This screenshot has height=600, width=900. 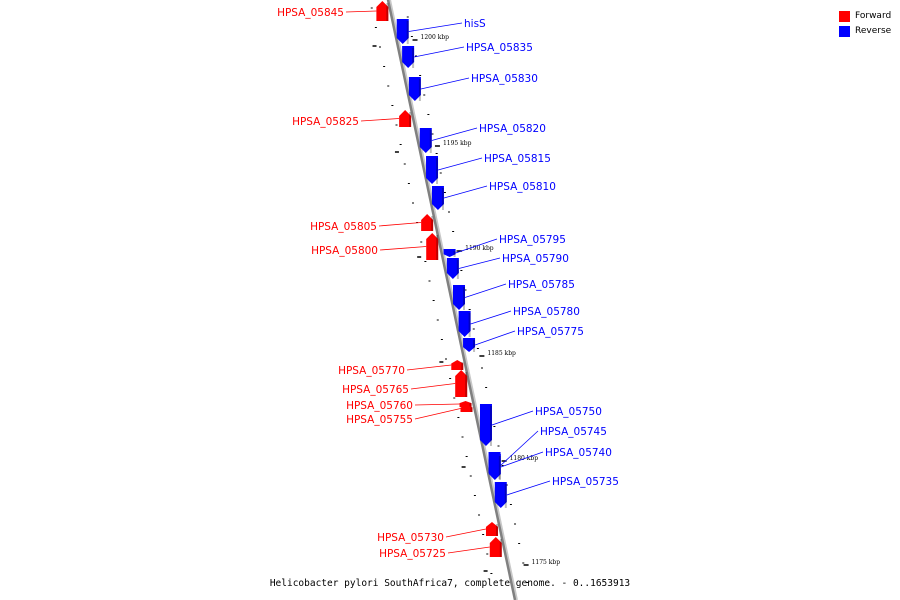 What do you see at coordinates (457, 143) in the screenshot?
I see `kbp-label: 1195 kbp` at bounding box center [457, 143].